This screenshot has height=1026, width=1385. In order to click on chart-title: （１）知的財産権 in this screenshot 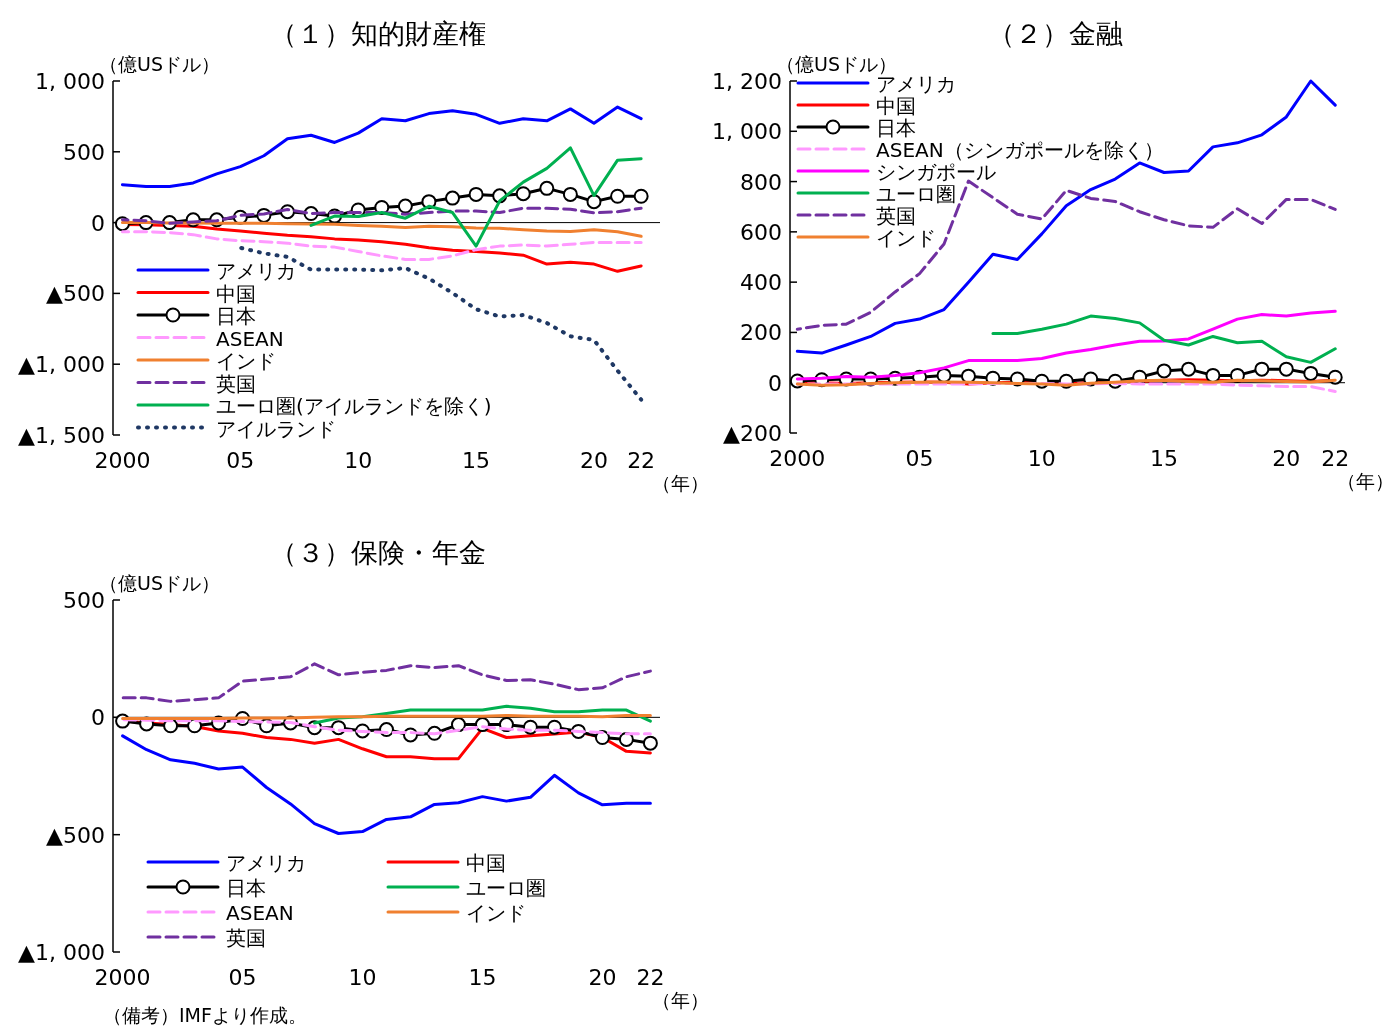, I will do `click(378, 33)`.